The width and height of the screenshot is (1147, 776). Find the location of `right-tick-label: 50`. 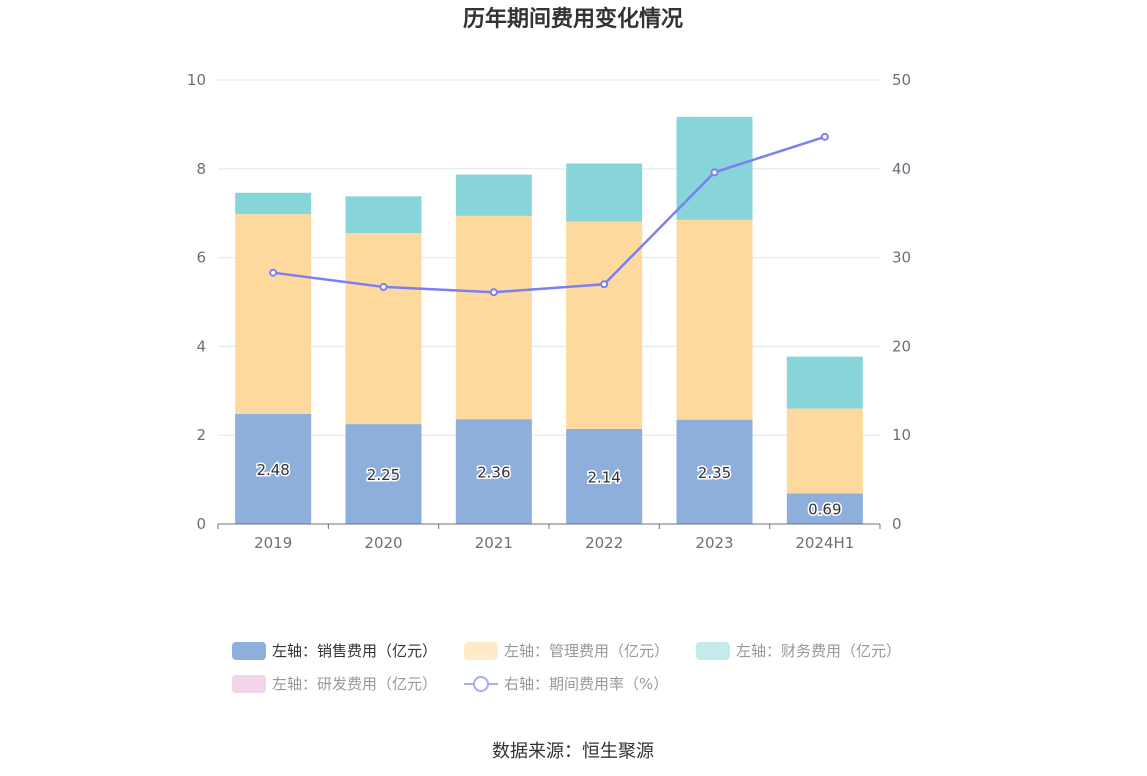

right-tick-label: 50 is located at coordinates (901, 80).